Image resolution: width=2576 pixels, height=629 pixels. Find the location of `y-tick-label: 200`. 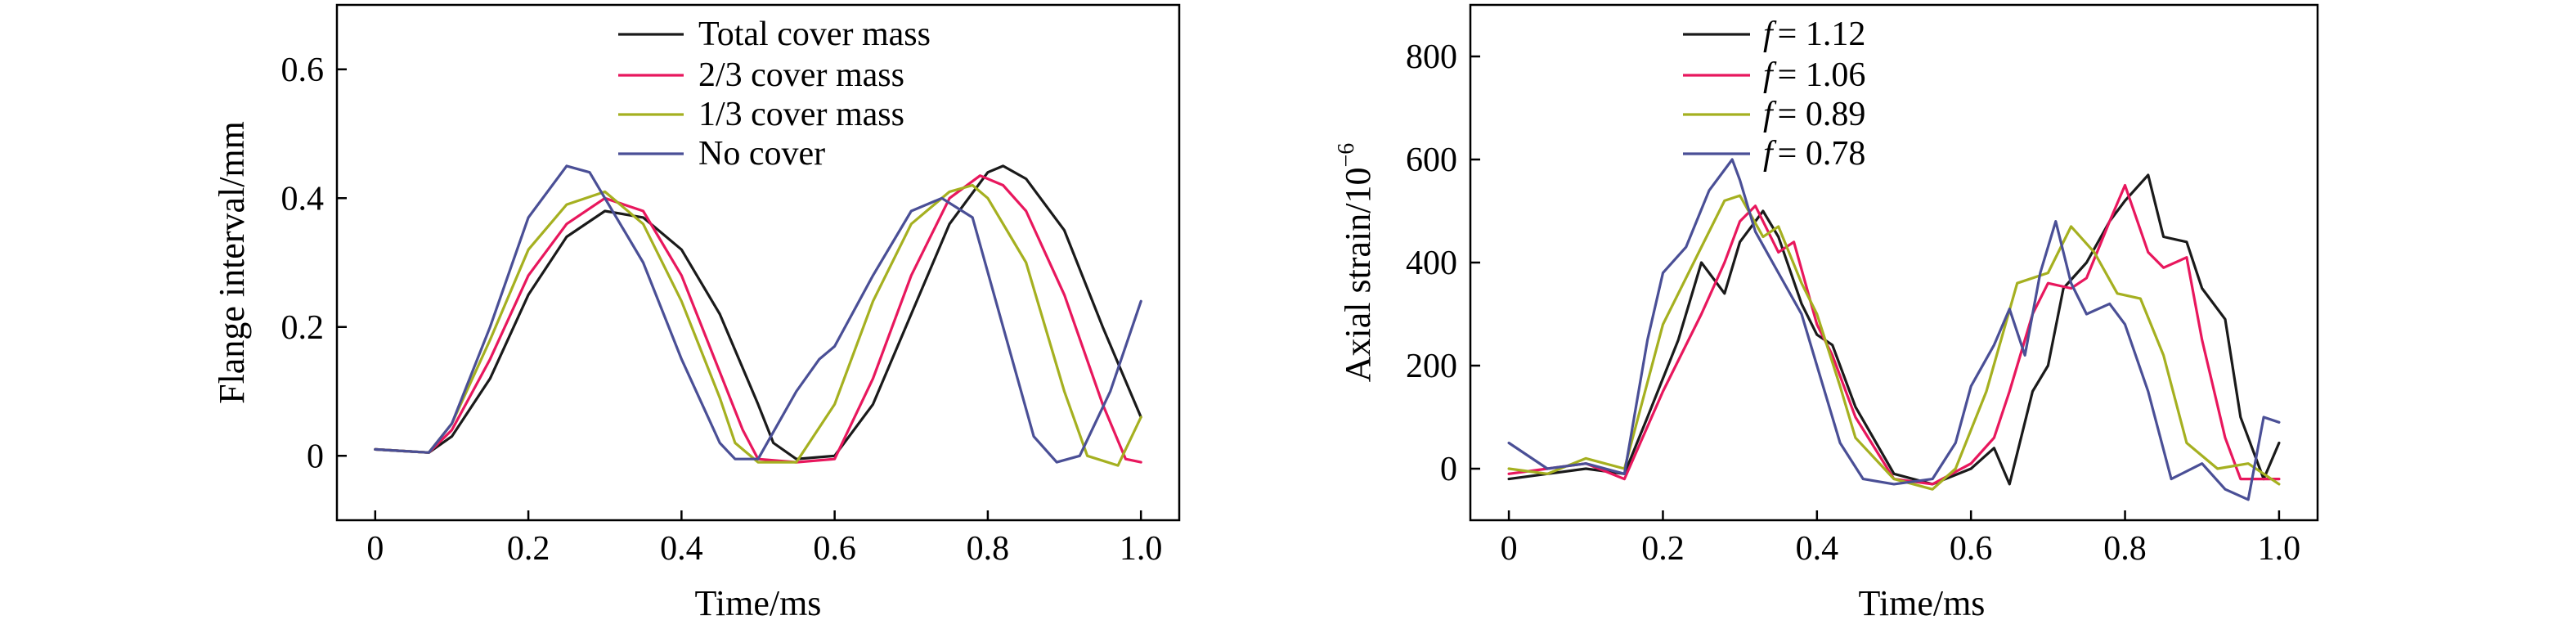

y-tick-label: 200 is located at coordinates (1431, 366).